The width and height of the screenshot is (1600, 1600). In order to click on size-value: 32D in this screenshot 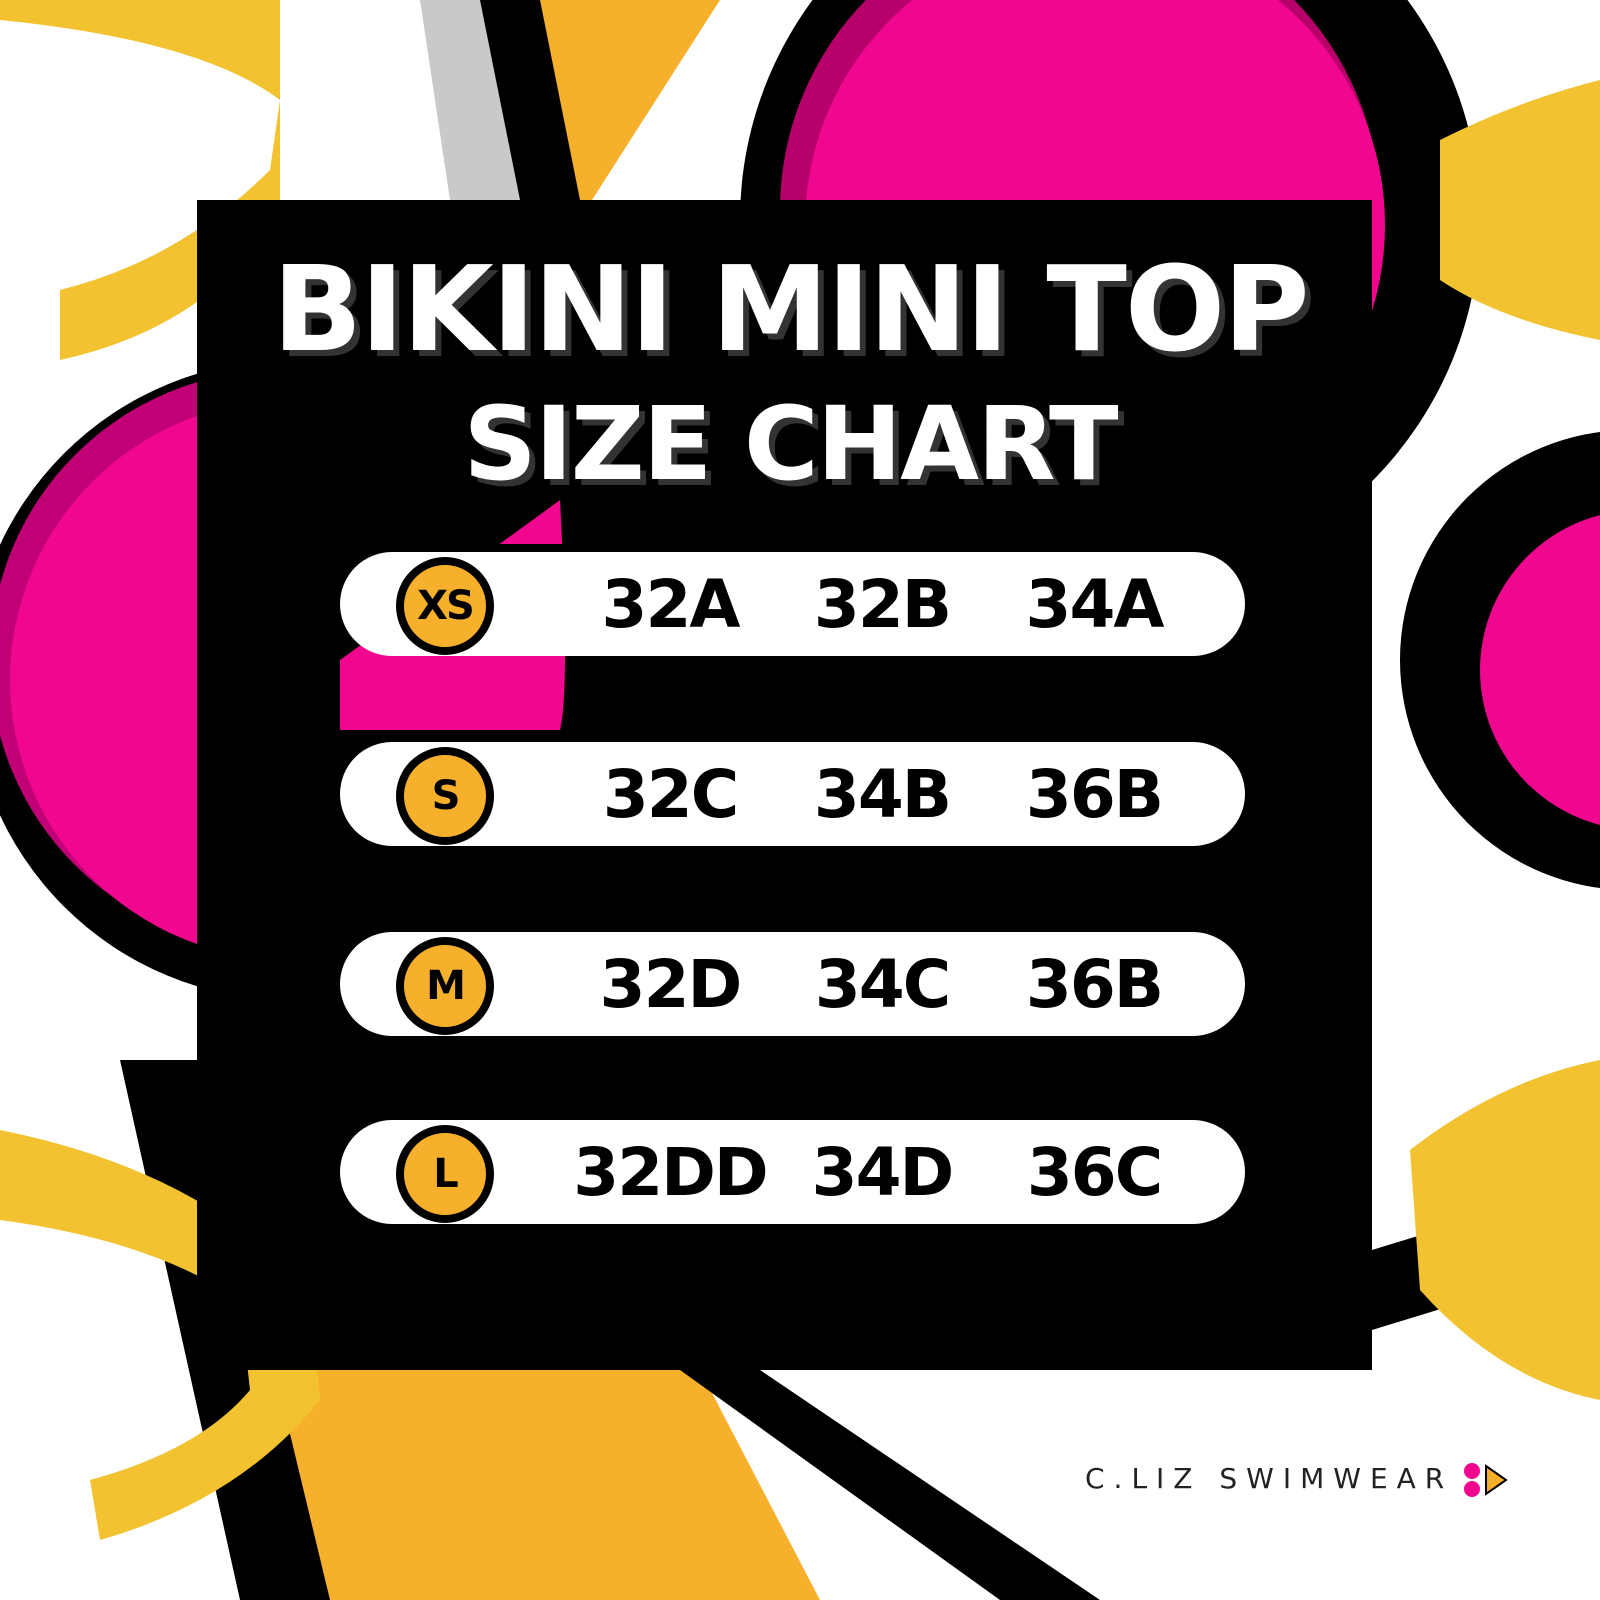, I will do `click(671, 984)`.